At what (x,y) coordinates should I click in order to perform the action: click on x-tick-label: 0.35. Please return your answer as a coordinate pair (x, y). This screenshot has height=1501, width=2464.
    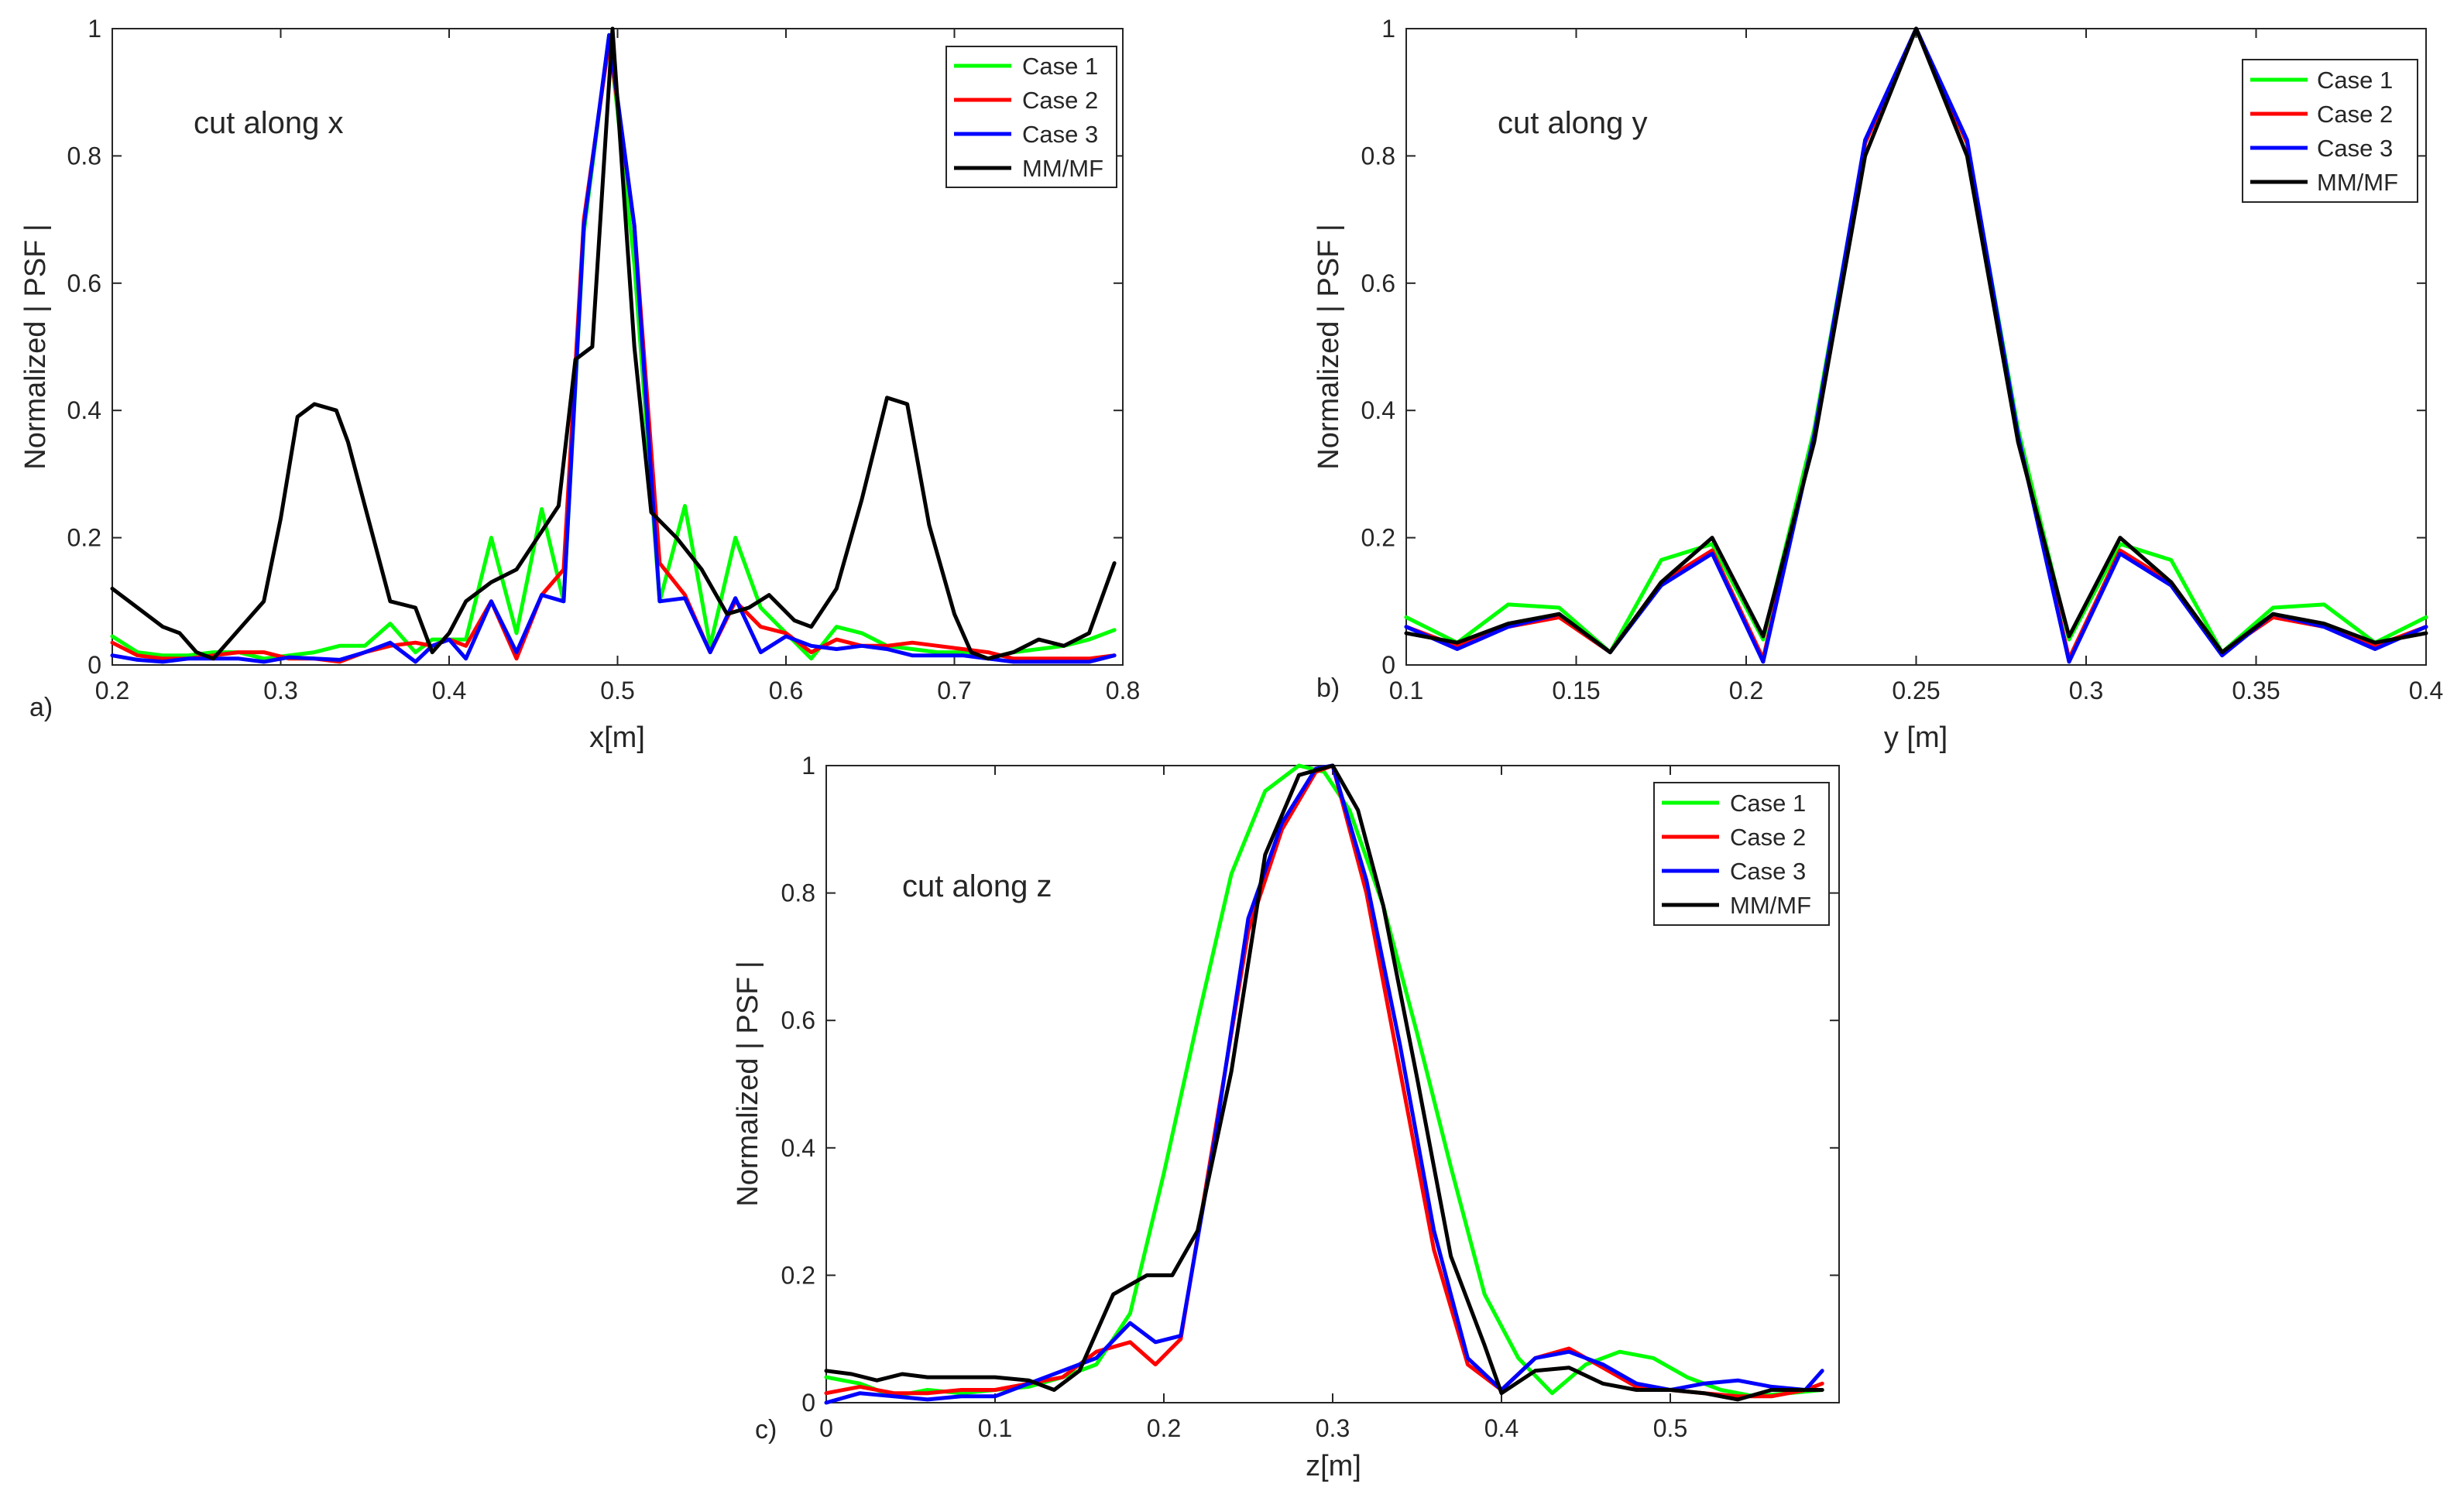
    Looking at the image, I should click on (2256, 690).